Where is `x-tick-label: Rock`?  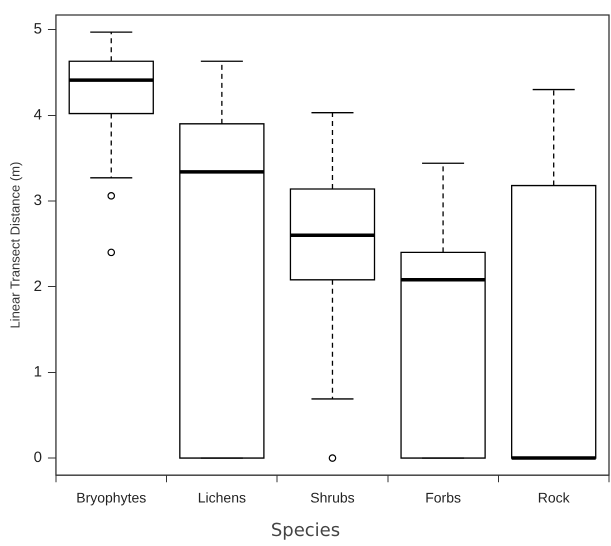
x-tick-label: Rock is located at coordinates (554, 497).